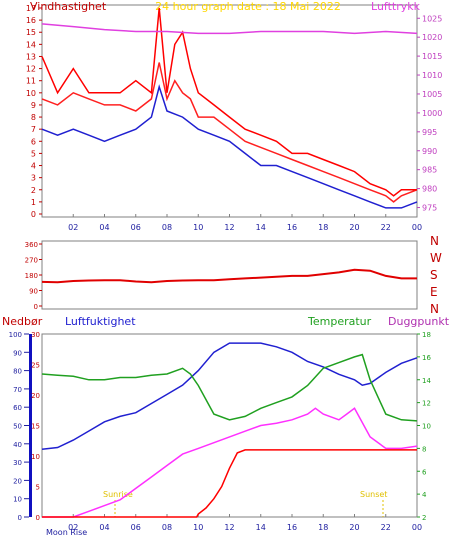 The image size is (460, 543). I want to click on y-left-tick-label: 15, so click(31, 32).